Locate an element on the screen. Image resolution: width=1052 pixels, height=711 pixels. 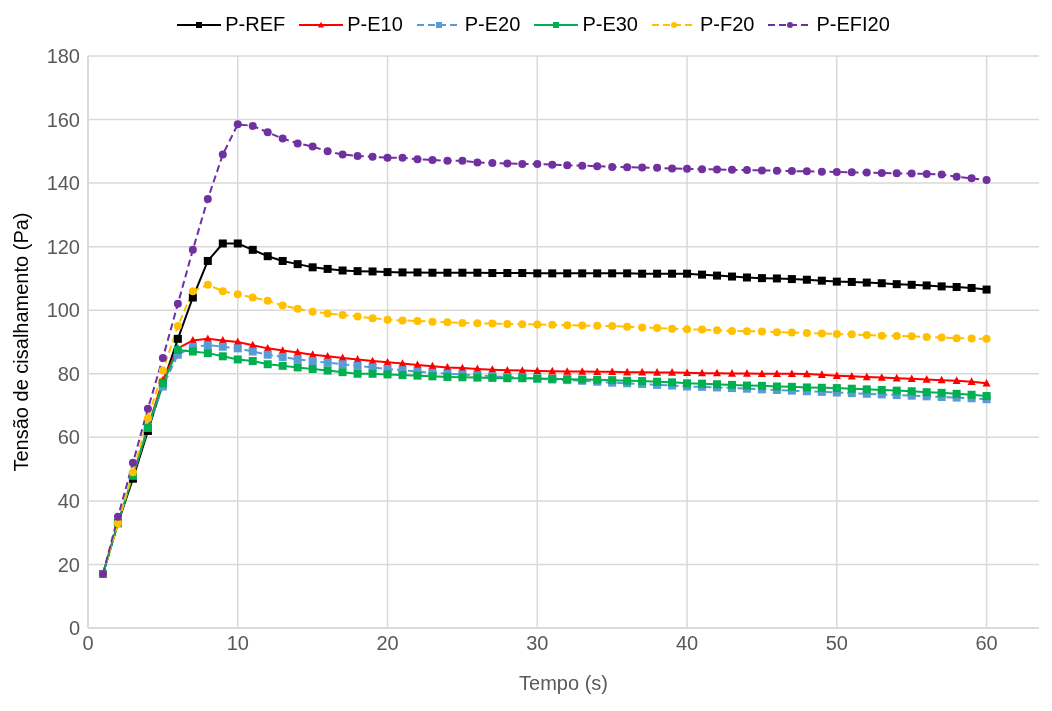
x-tick-label: 10 is located at coordinates (237, 643).